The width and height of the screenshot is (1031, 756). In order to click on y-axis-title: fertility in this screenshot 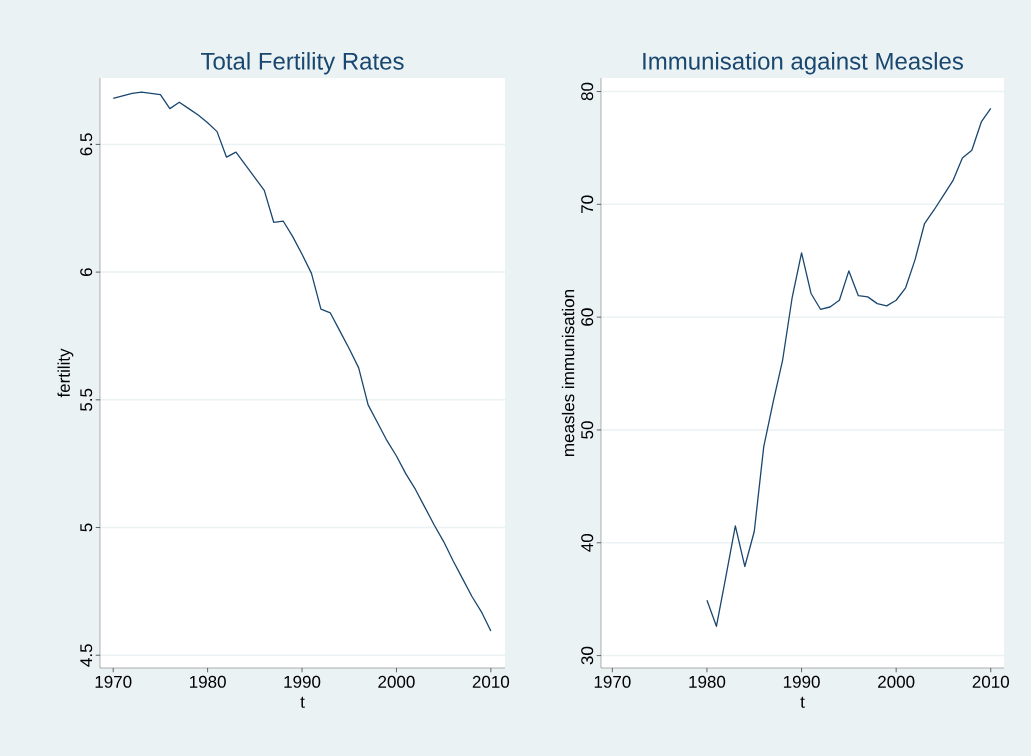, I will do `click(65, 373)`.